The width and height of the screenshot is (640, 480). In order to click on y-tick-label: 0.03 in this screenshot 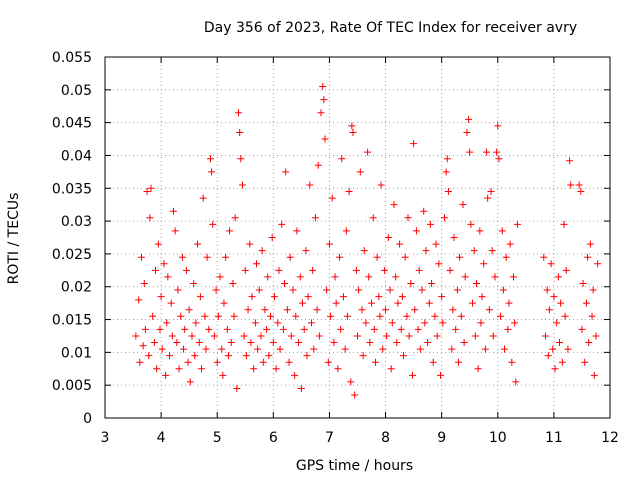, I will do `click(76, 222)`.